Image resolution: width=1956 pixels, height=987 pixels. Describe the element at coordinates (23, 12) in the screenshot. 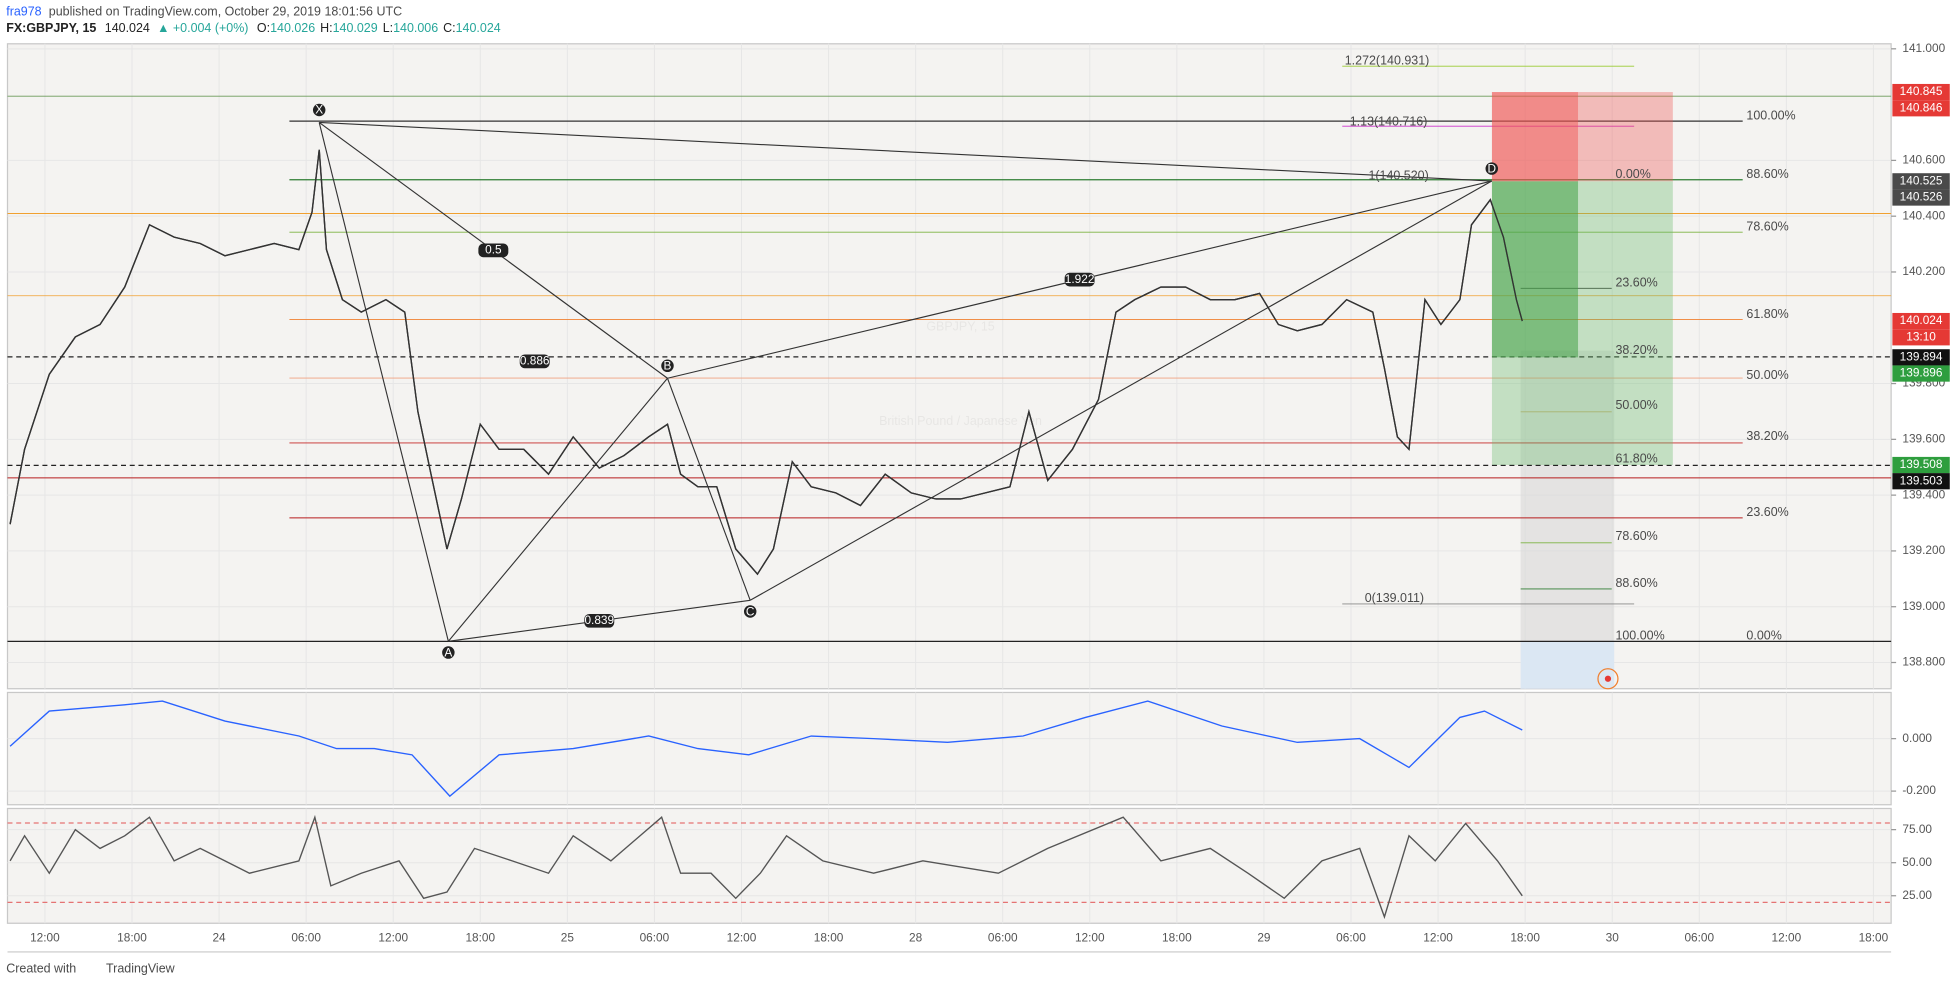

I see `user: fra978` at that location.